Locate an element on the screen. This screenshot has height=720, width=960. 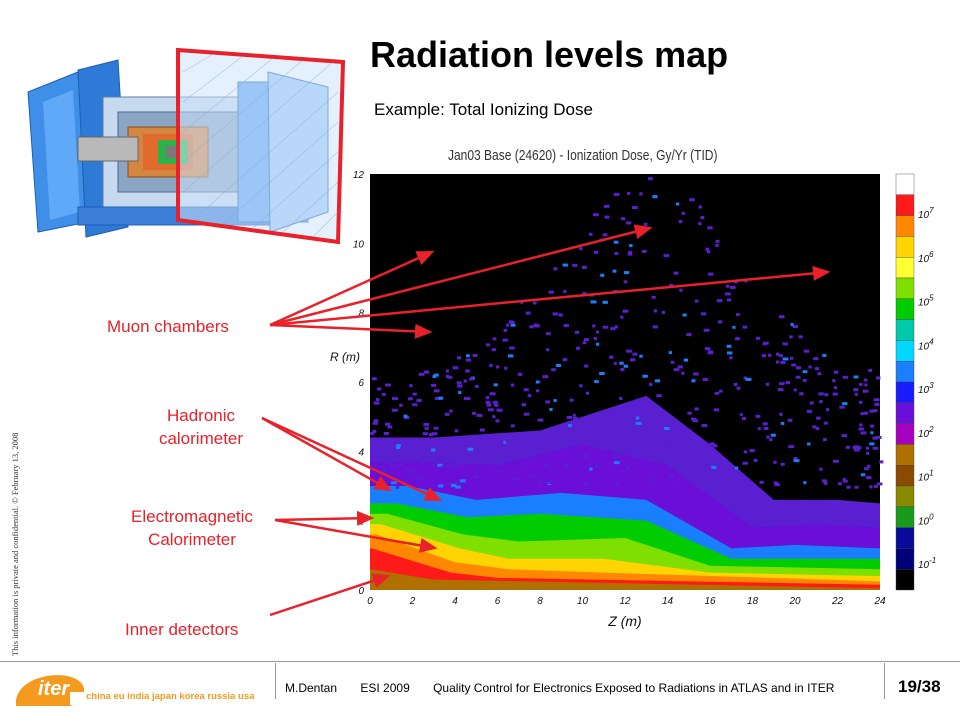
y-tick-label: 12 is located at coordinates (359, 175).